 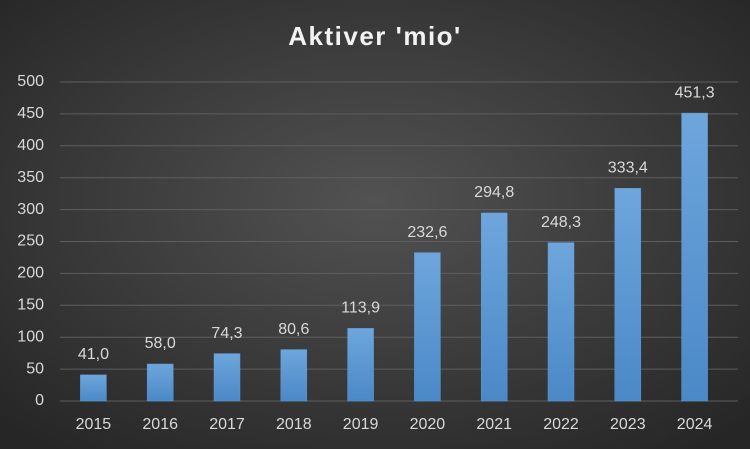 What do you see at coordinates (30, 305) in the screenshot?
I see `y-tick-label: 150` at bounding box center [30, 305].